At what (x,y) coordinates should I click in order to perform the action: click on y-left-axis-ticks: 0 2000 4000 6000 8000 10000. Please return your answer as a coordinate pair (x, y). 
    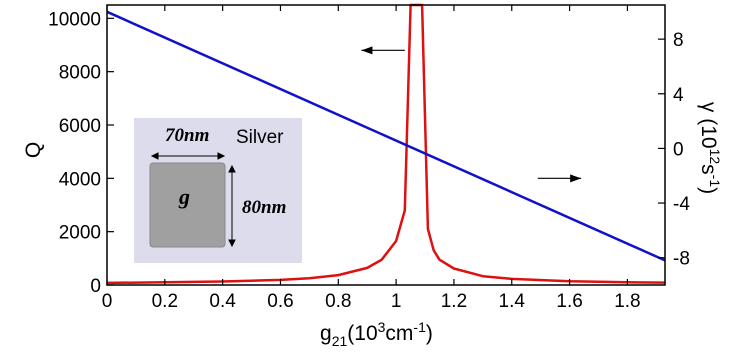
    Looking at the image, I should click on (81, 153).